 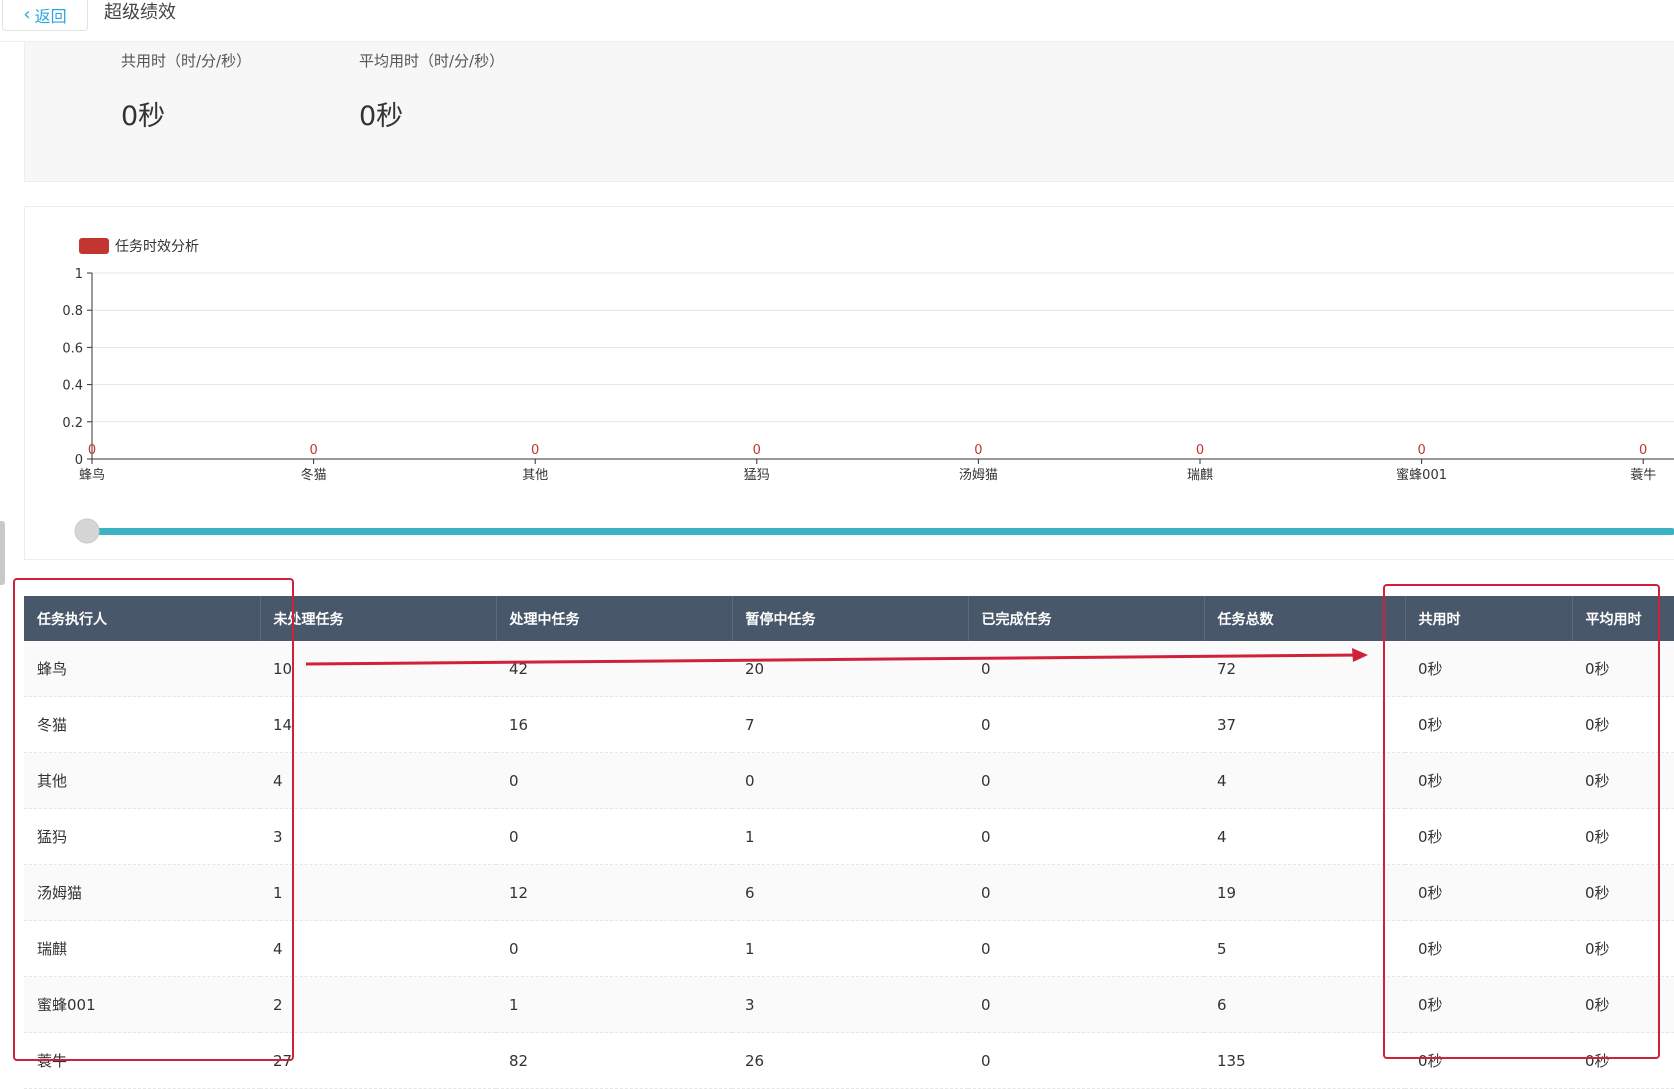 I want to click on total-time-stat: 共用时（时/分/秒） 0秒, so click(x=186, y=91).